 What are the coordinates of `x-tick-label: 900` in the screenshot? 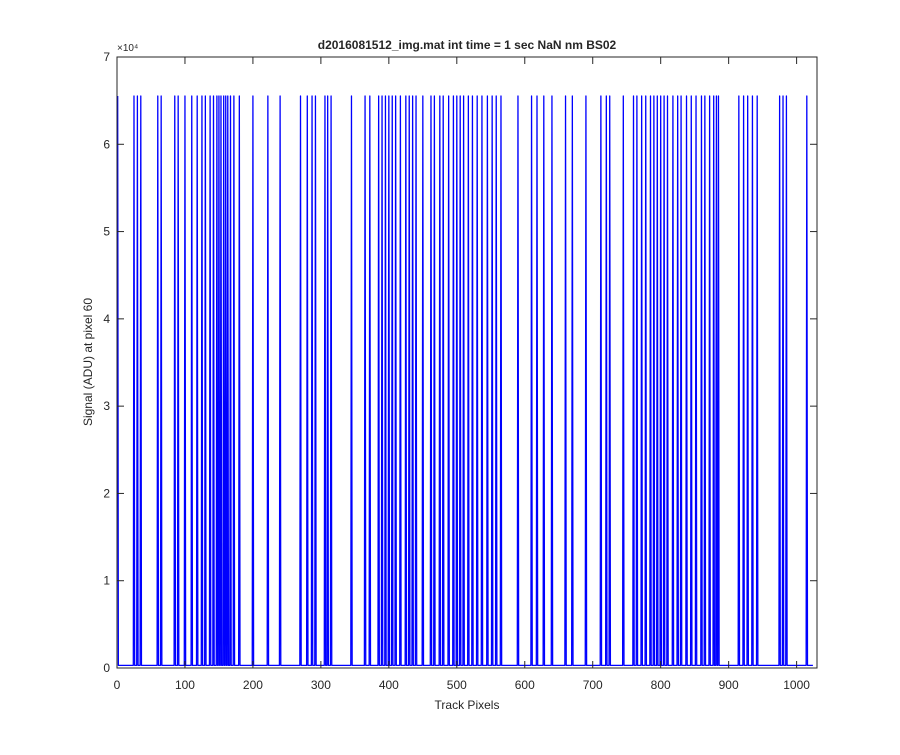 It's located at (729, 685).